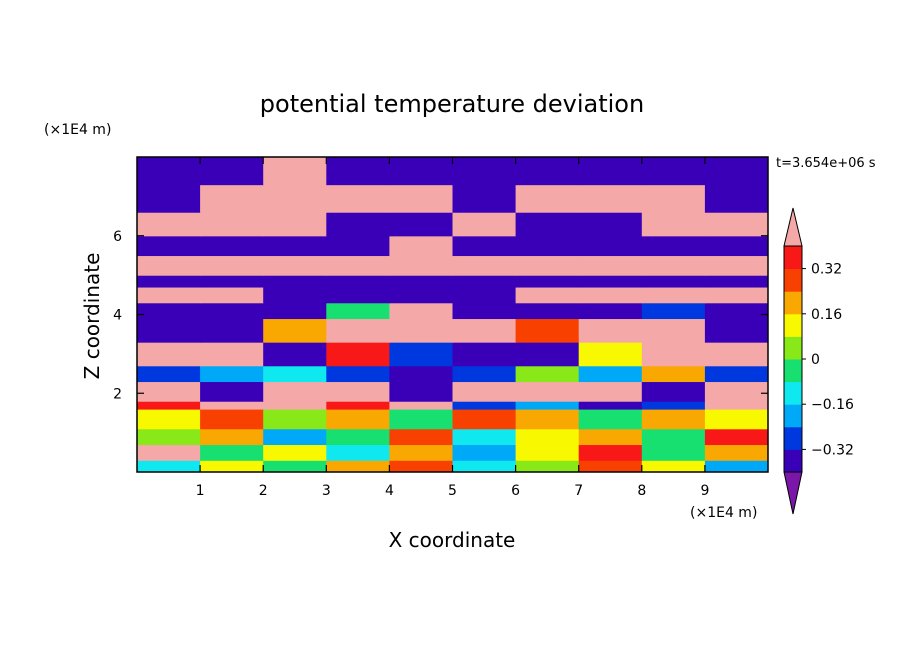  What do you see at coordinates (641, 491) in the screenshot?
I see `x-tick-label: 8` at bounding box center [641, 491].